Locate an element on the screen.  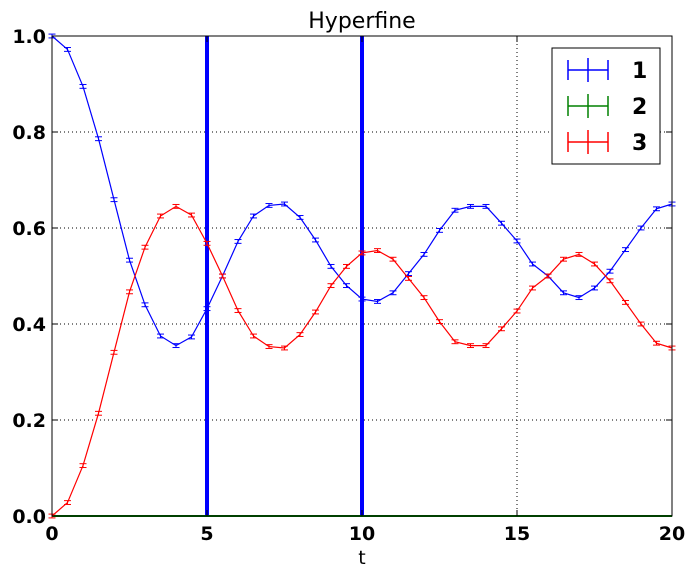
legend-label: 3 is located at coordinates (639, 143).